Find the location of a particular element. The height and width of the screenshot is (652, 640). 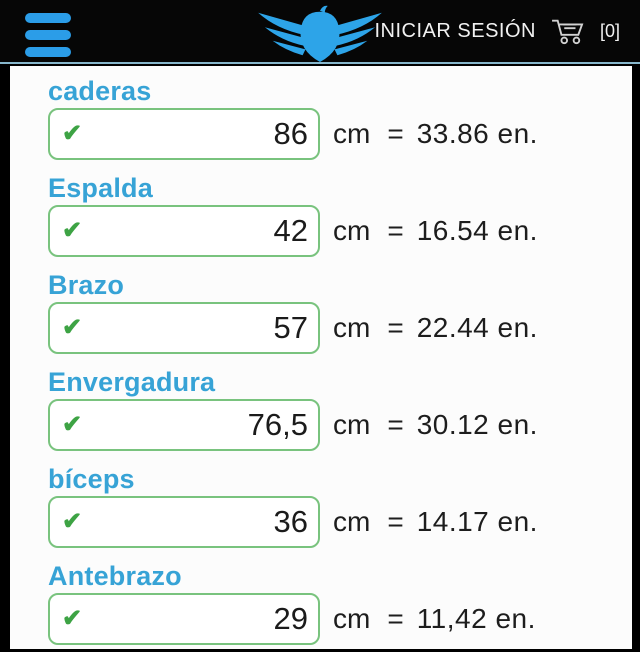

measurement-row-brazo: Brazo ✔ cm = 22.44 en. is located at coordinates (340, 311).